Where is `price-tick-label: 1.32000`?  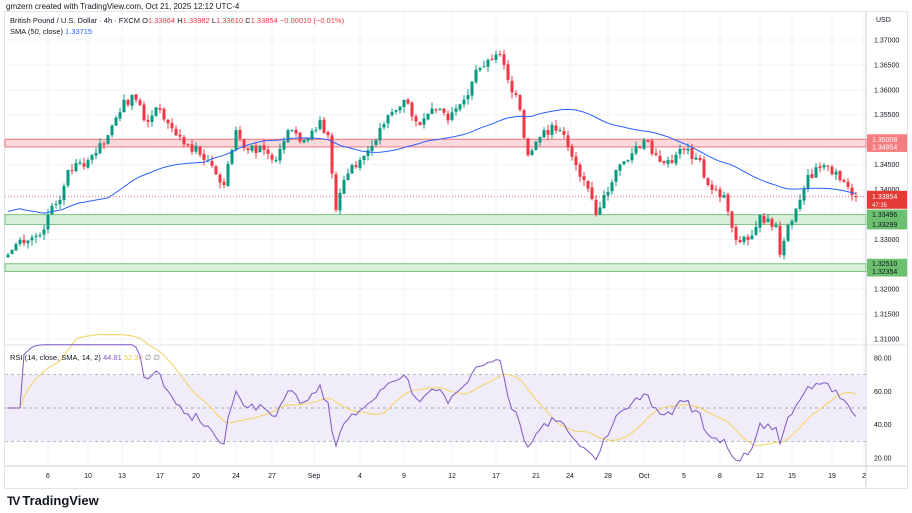
price-tick-label: 1.32000 is located at coordinates (886, 290).